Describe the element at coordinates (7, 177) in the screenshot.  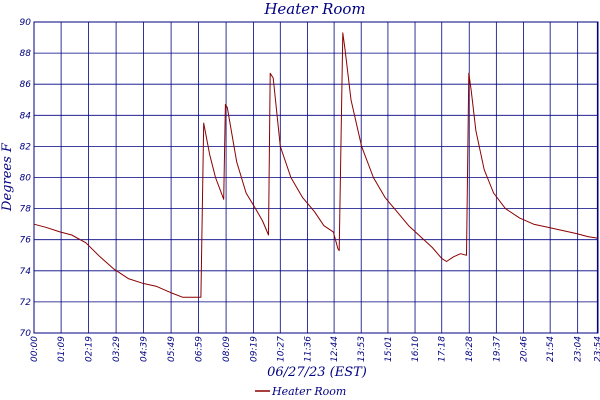
I see `y-axis-label: Degrees F` at that location.